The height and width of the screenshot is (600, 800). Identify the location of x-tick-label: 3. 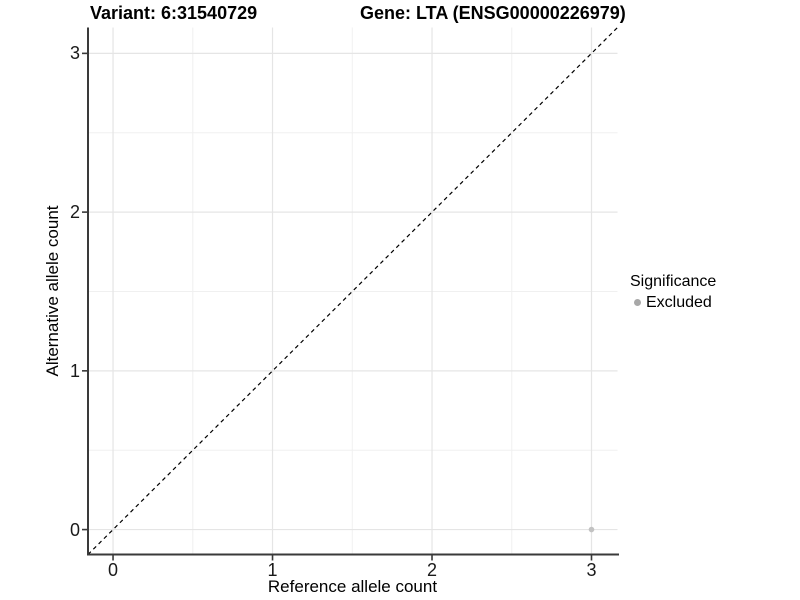
(591, 570).